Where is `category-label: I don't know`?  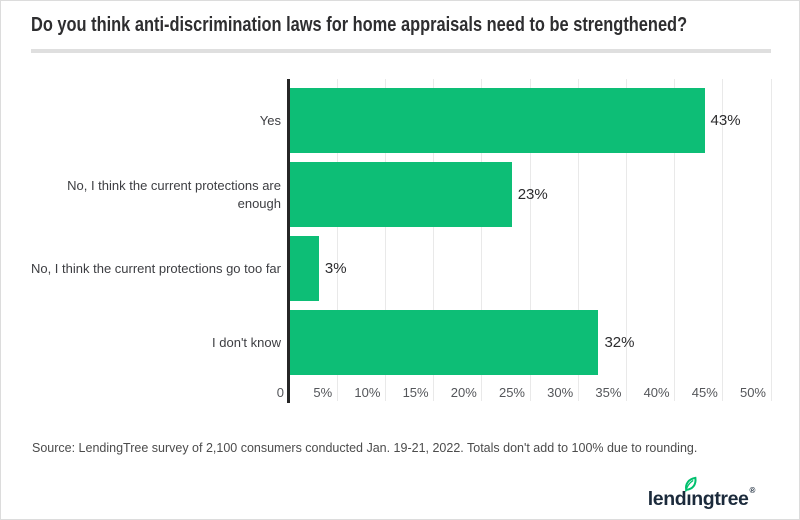 category-label: I don't know is located at coordinates (246, 342).